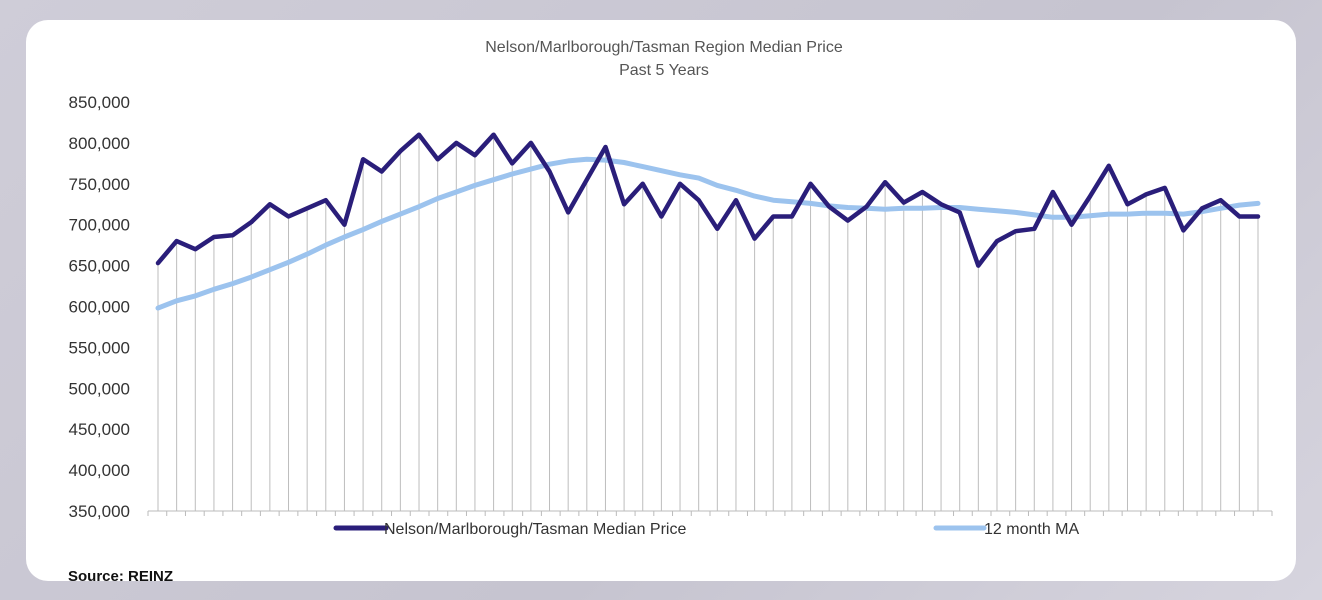 This screenshot has width=1322, height=600. What do you see at coordinates (535, 529) in the screenshot?
I see `legend-label-median: Nelson/Marlborough/Tasman Median Price` at bounding box center [535, 529].